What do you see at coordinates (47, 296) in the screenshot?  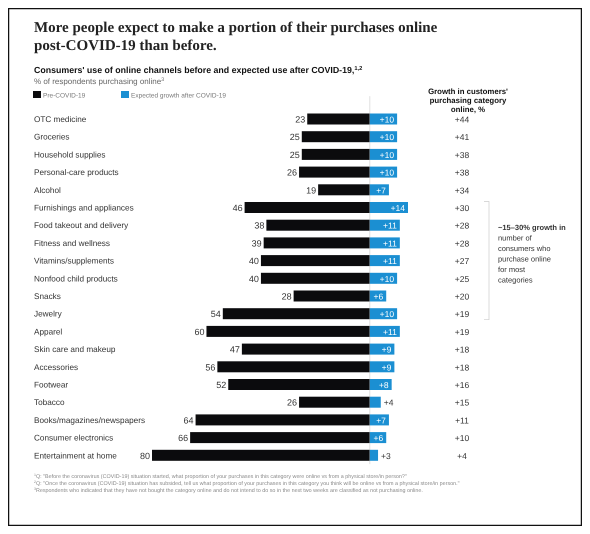 I see `y-tick-label: Snacks` at bounding box center [47, 296].